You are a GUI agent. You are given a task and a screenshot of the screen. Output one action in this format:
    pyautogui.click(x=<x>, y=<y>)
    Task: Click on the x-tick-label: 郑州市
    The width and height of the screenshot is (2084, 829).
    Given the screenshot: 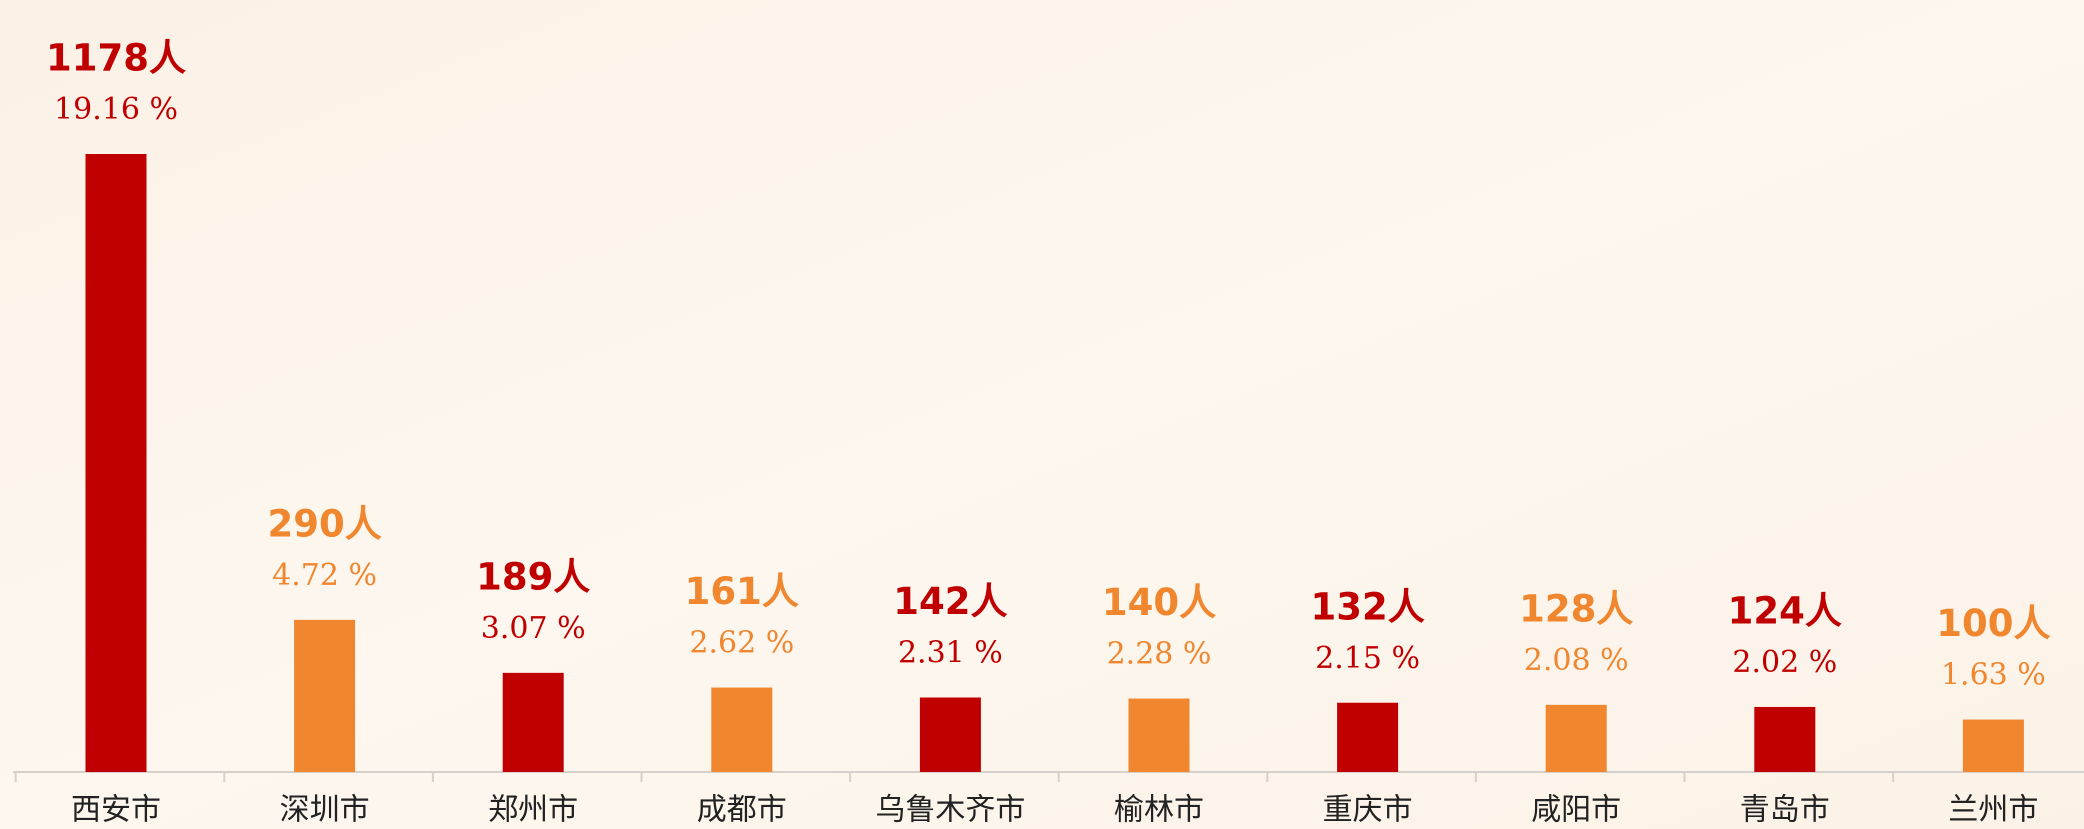 What is the action you would take?
    pyautogui.click(x=533, y=810)
    